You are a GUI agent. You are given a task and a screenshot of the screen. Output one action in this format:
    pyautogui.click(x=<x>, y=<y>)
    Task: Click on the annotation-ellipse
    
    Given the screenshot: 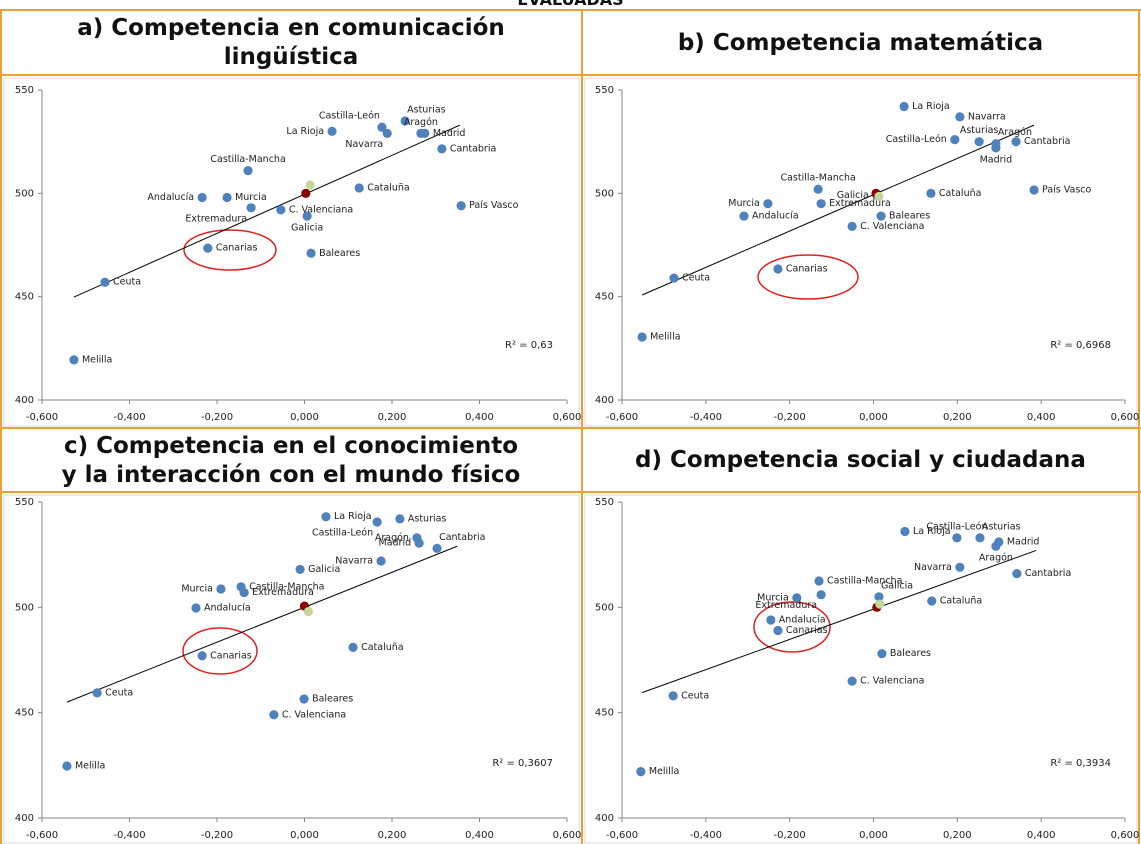 What is the action you would take?
    pyautogui.click(x=792, y=627)
    